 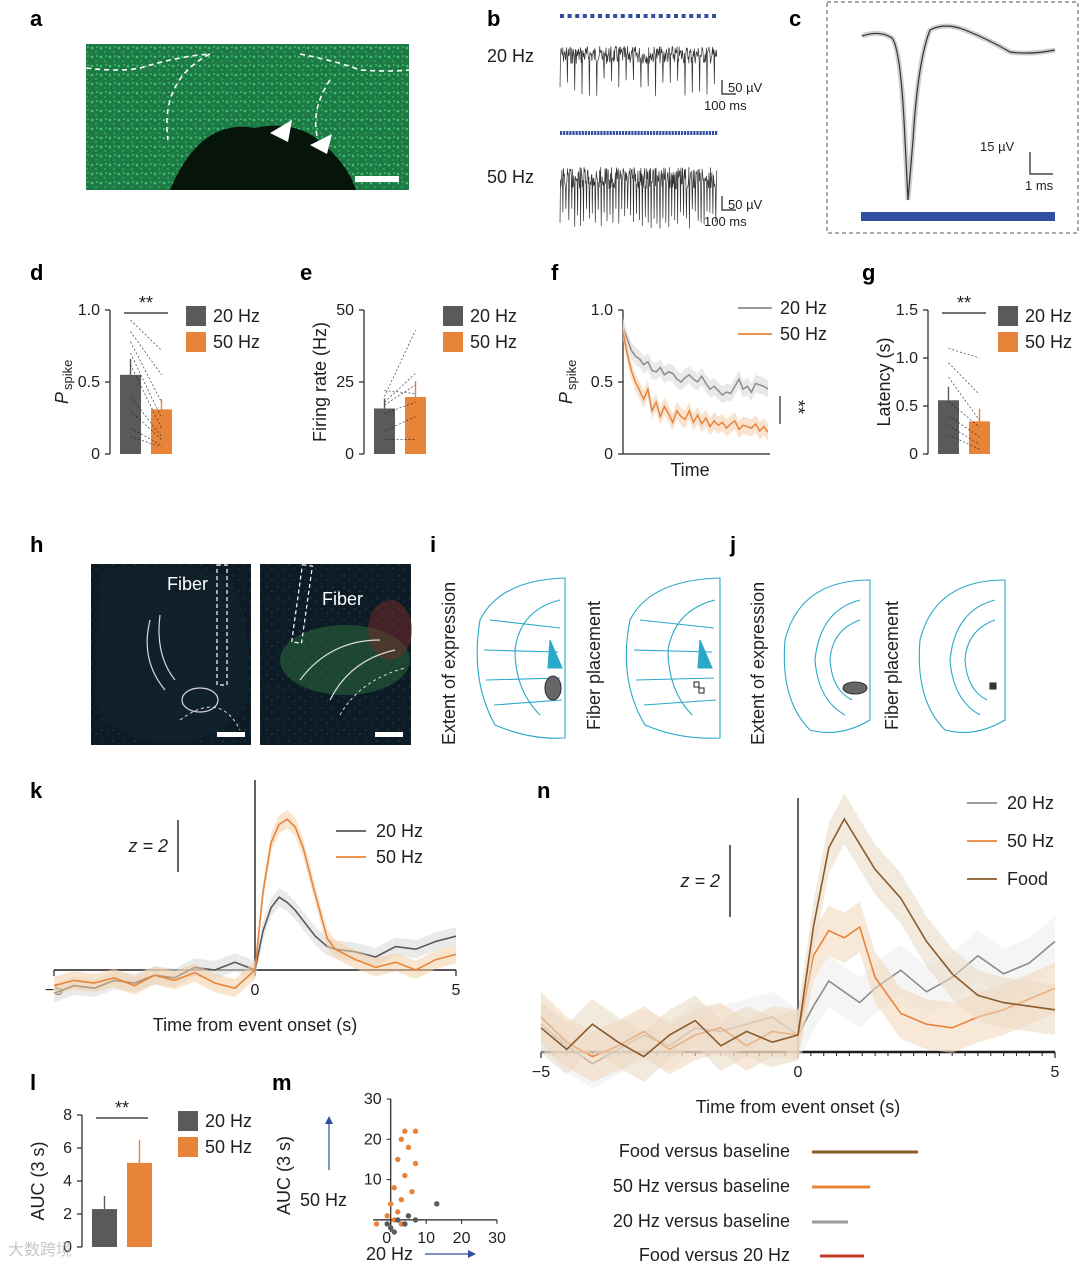 I want to click on atlas-j-label-1: Extent of expression, so click(x=758, y=663).